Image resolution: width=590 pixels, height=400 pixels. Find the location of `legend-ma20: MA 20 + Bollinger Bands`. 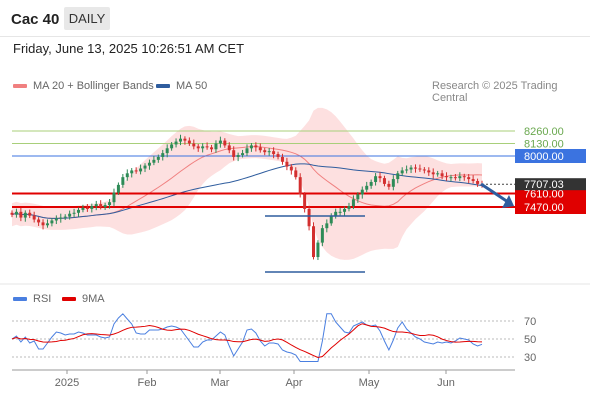

legend-ma20: MA 20 + Bollinger Bands is located at coordinates (83, 86).